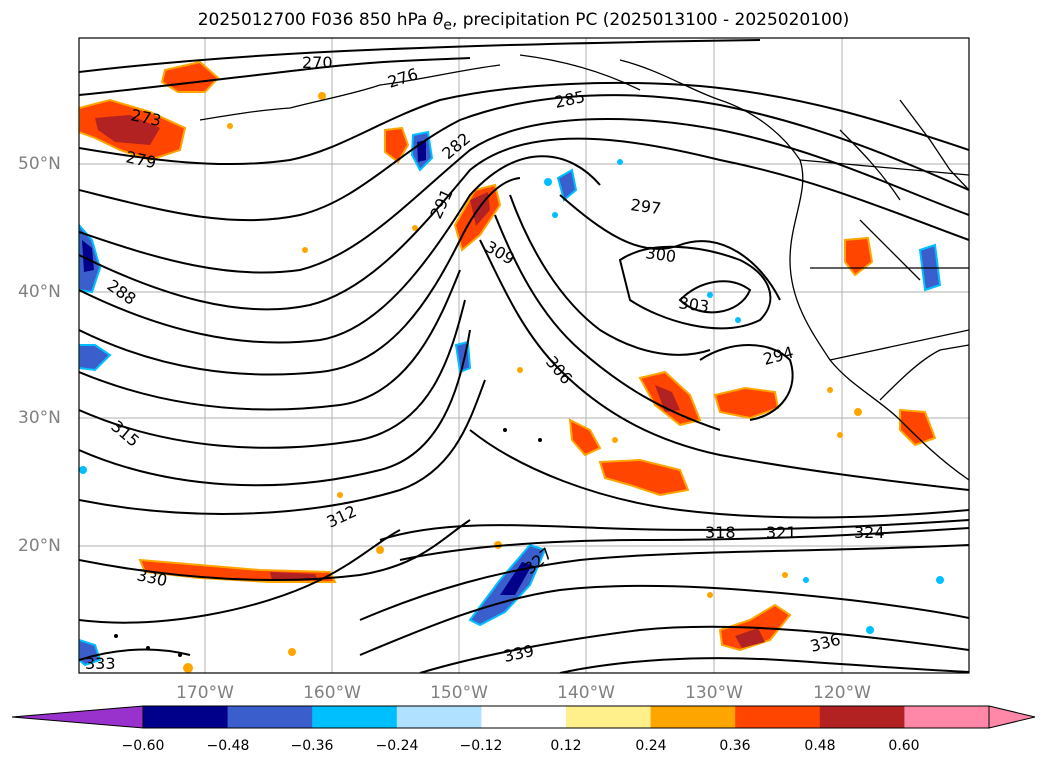 The height and width of the screenshot is (767, 1047). What do you see at coordinates (39, 546) in the screenshot?
I see `lat-label-20n: 20°N` at bounding box center [39, 546].